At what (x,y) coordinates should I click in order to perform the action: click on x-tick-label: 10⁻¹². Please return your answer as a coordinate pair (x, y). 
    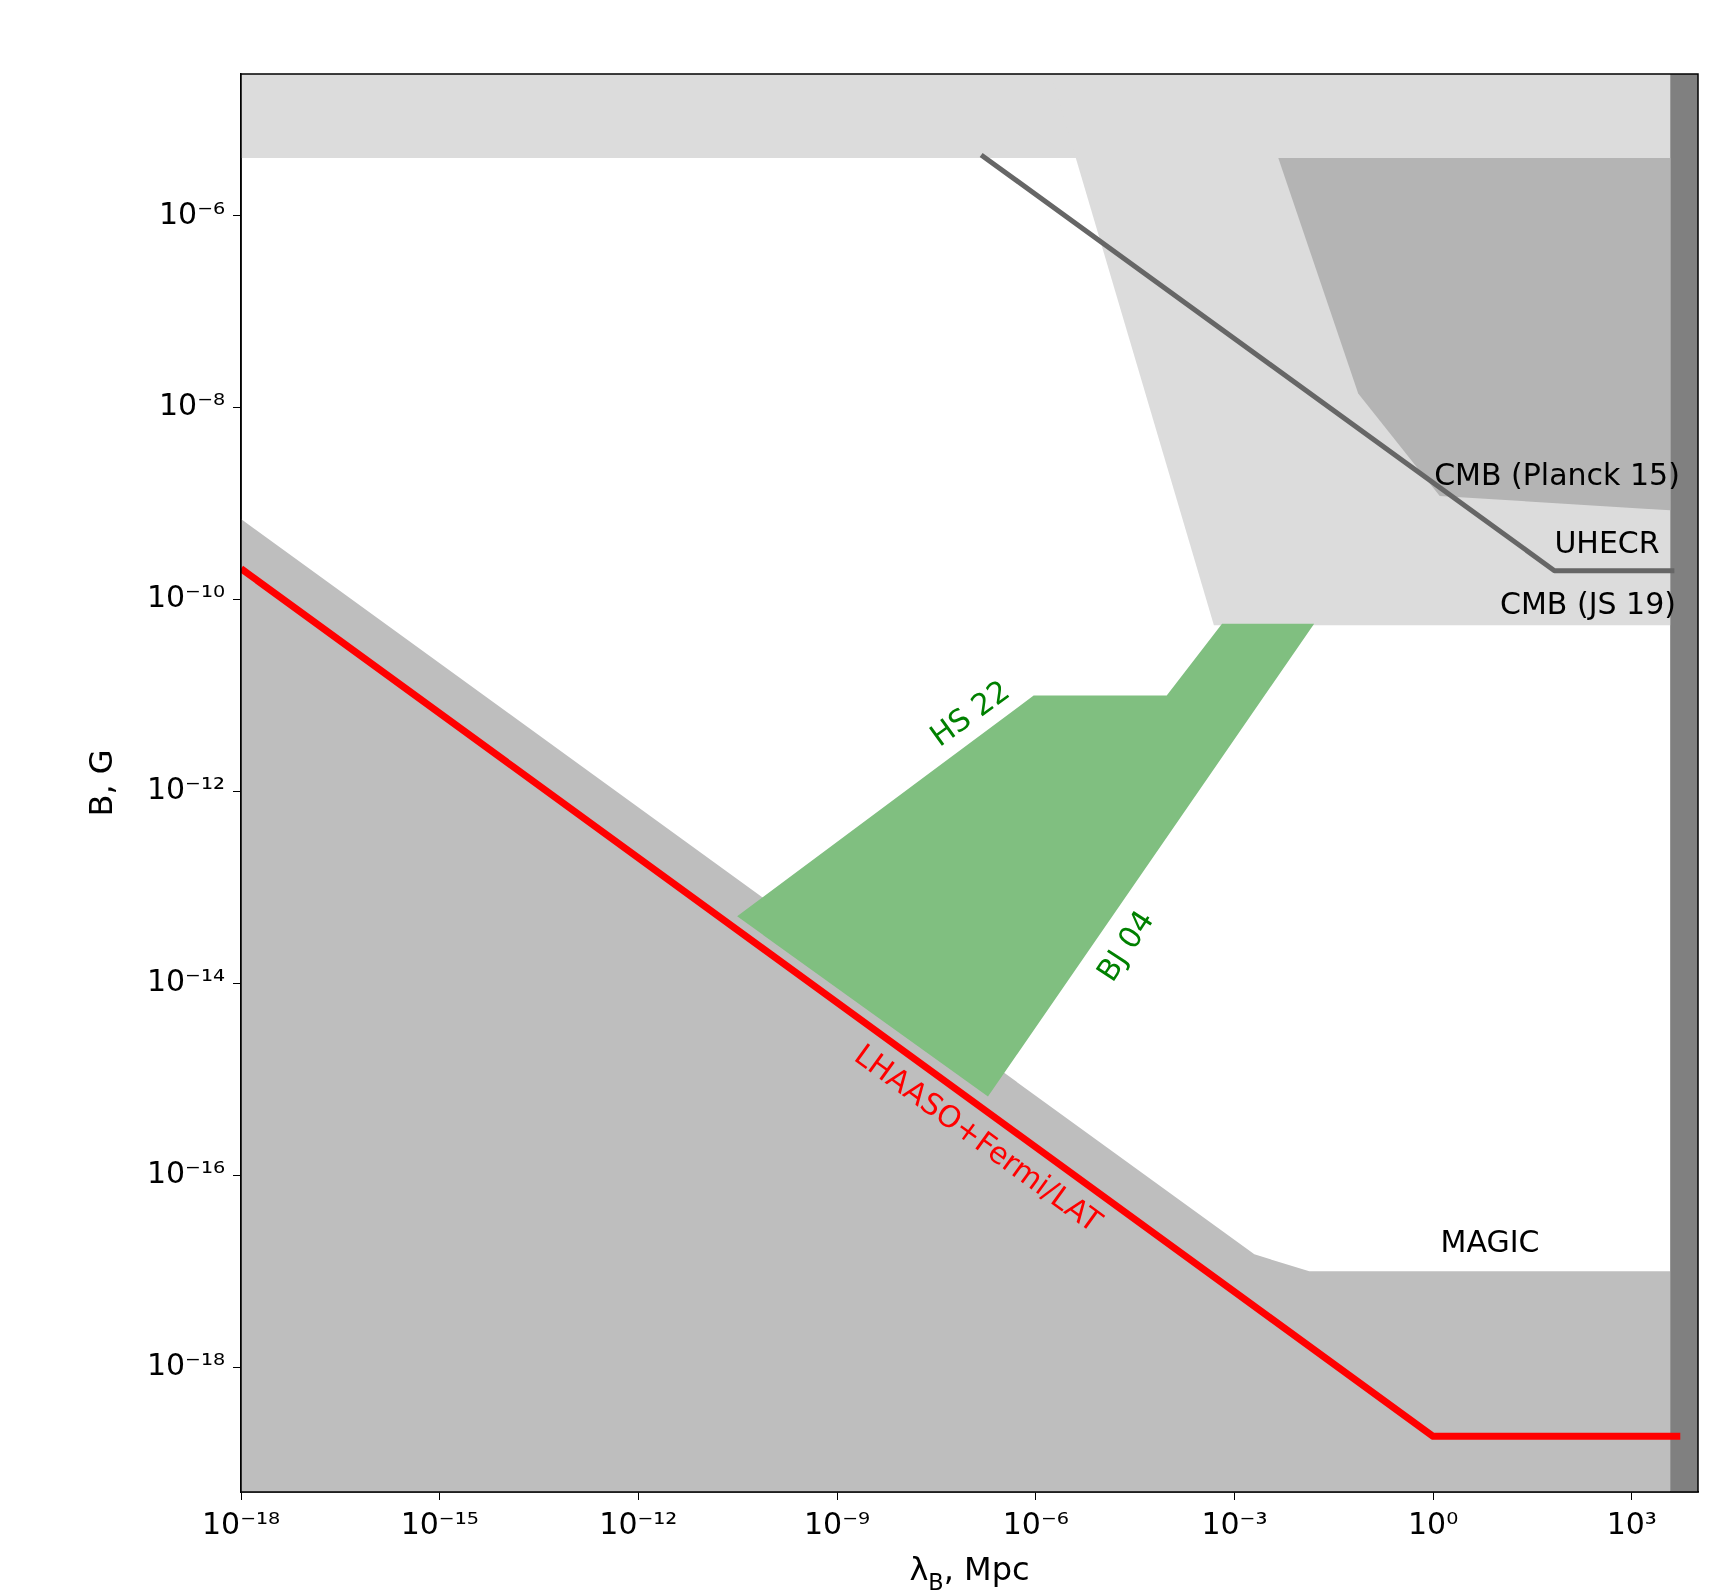
    Looking at the image, I should click on (638, 1523).